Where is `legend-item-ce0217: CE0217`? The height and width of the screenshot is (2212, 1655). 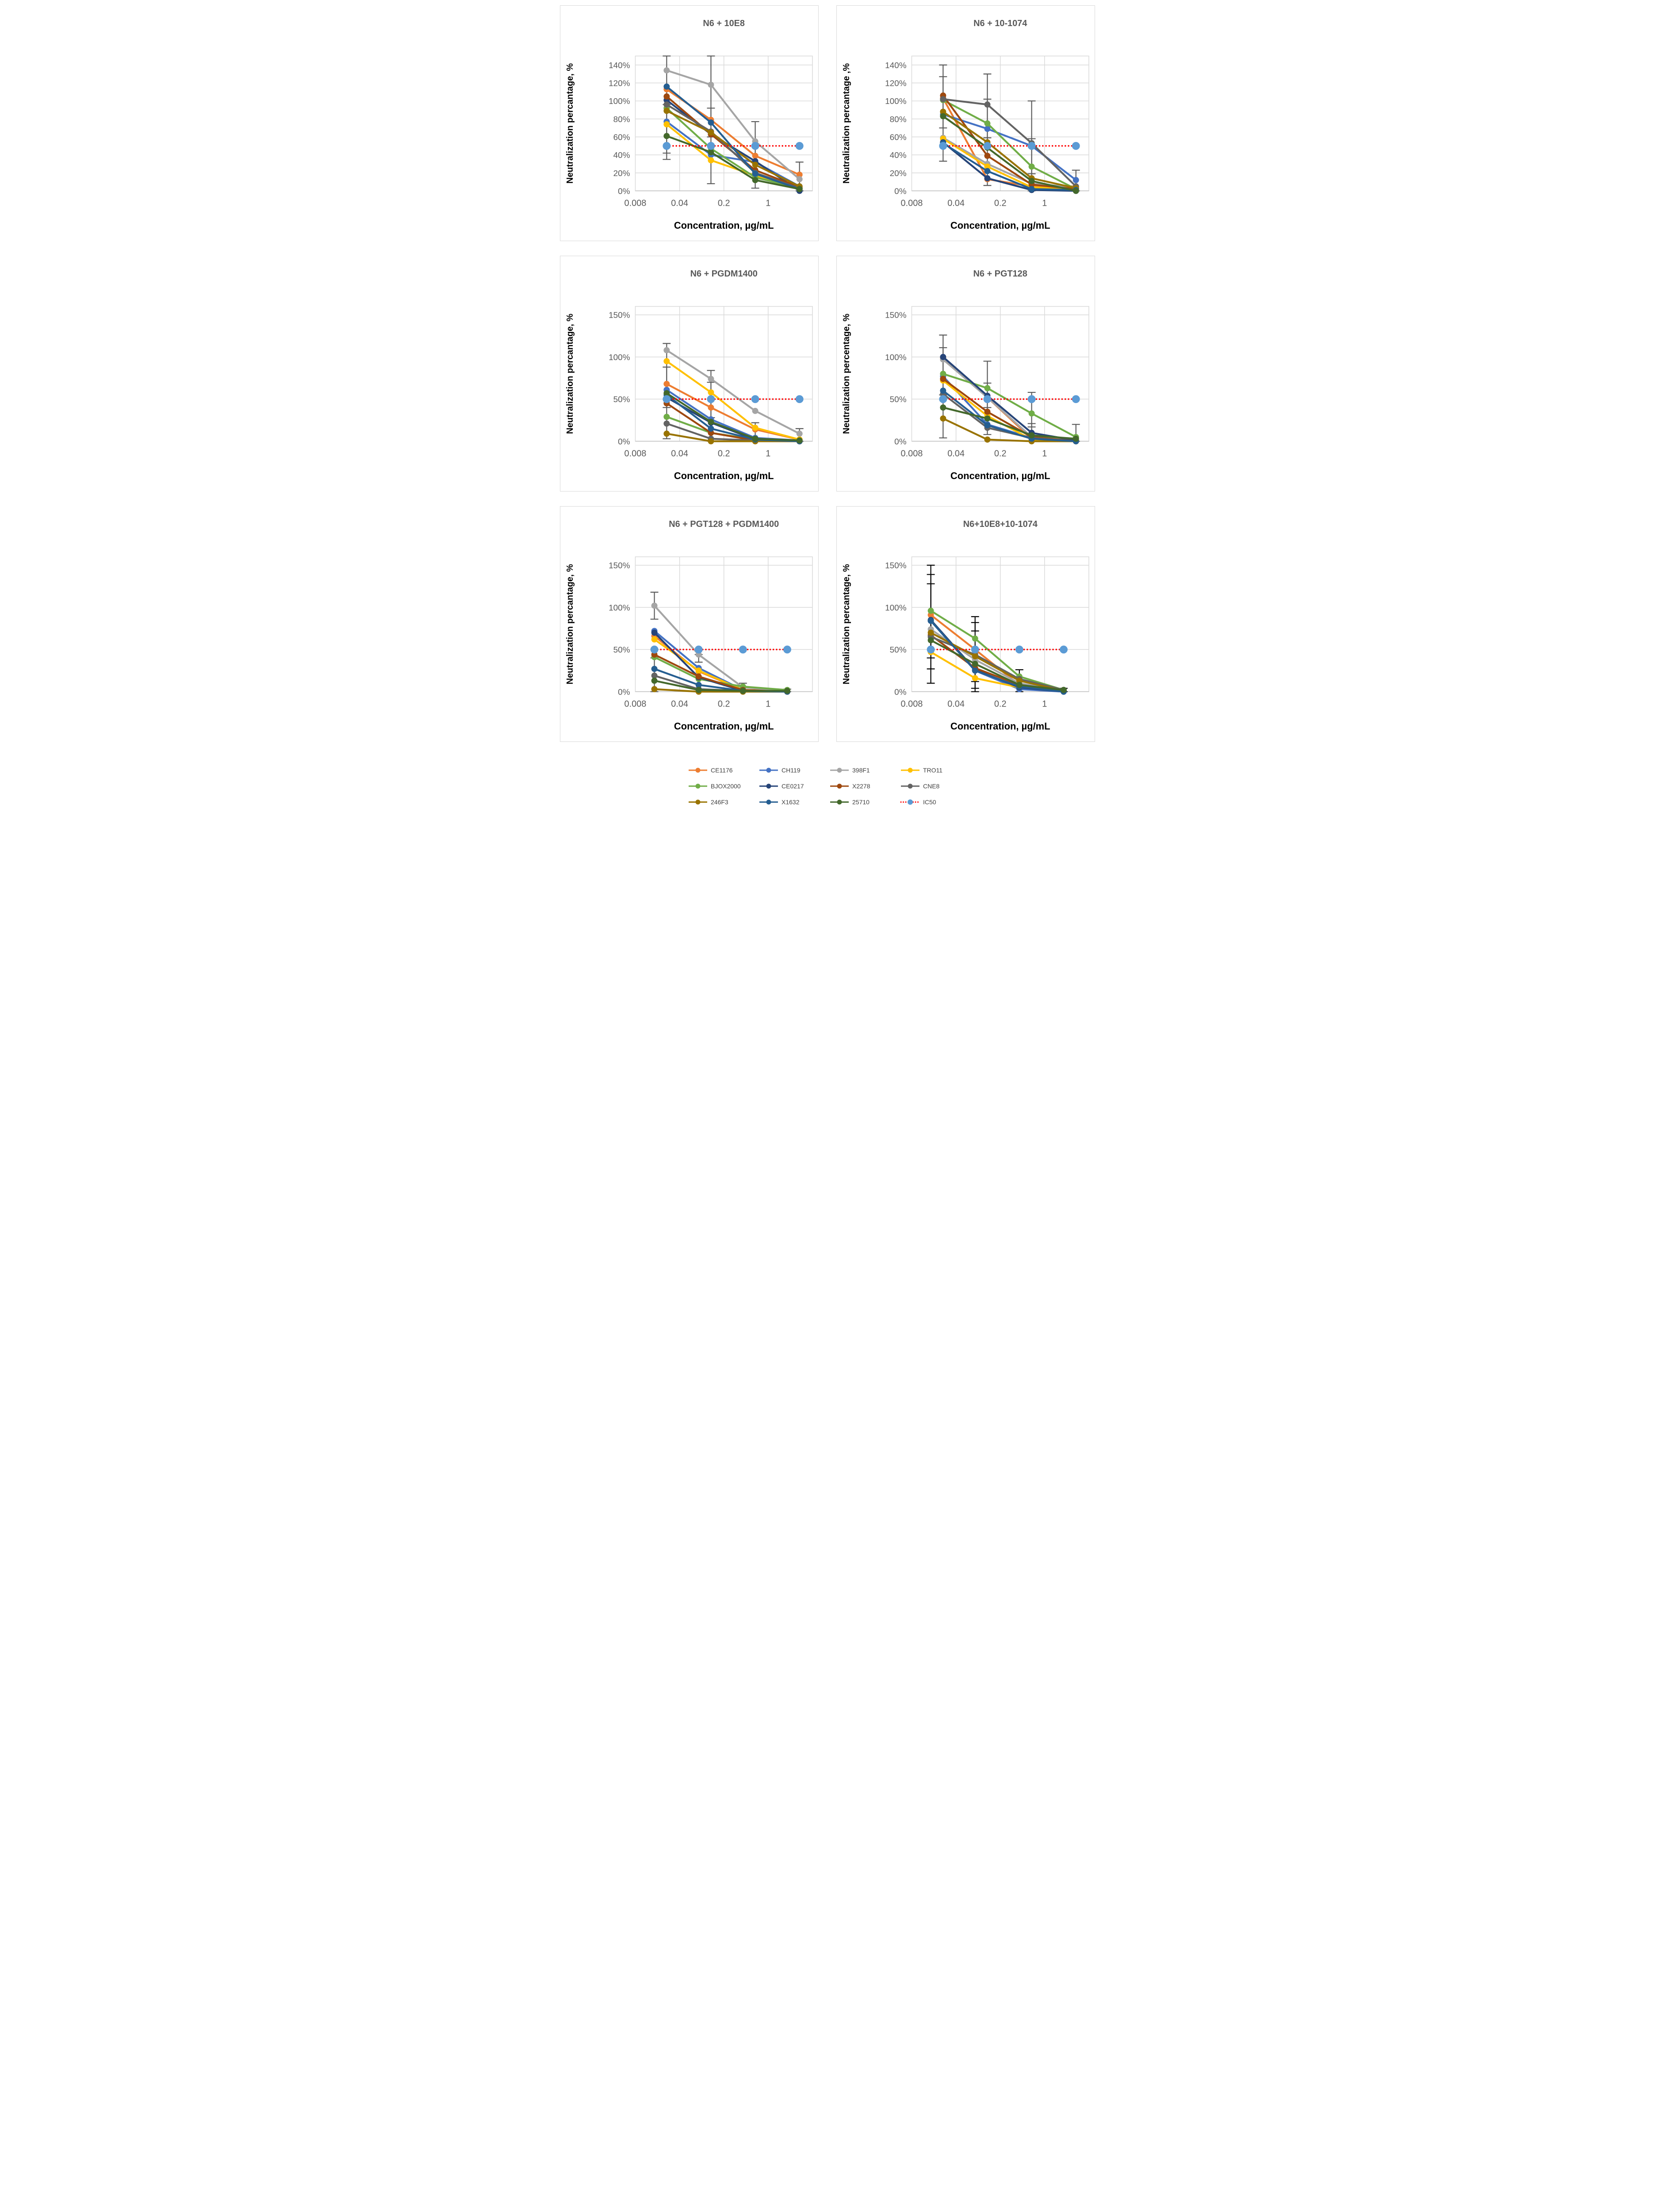
legend-item-ce0217: CE0217 is located at coordinates (792, 786).